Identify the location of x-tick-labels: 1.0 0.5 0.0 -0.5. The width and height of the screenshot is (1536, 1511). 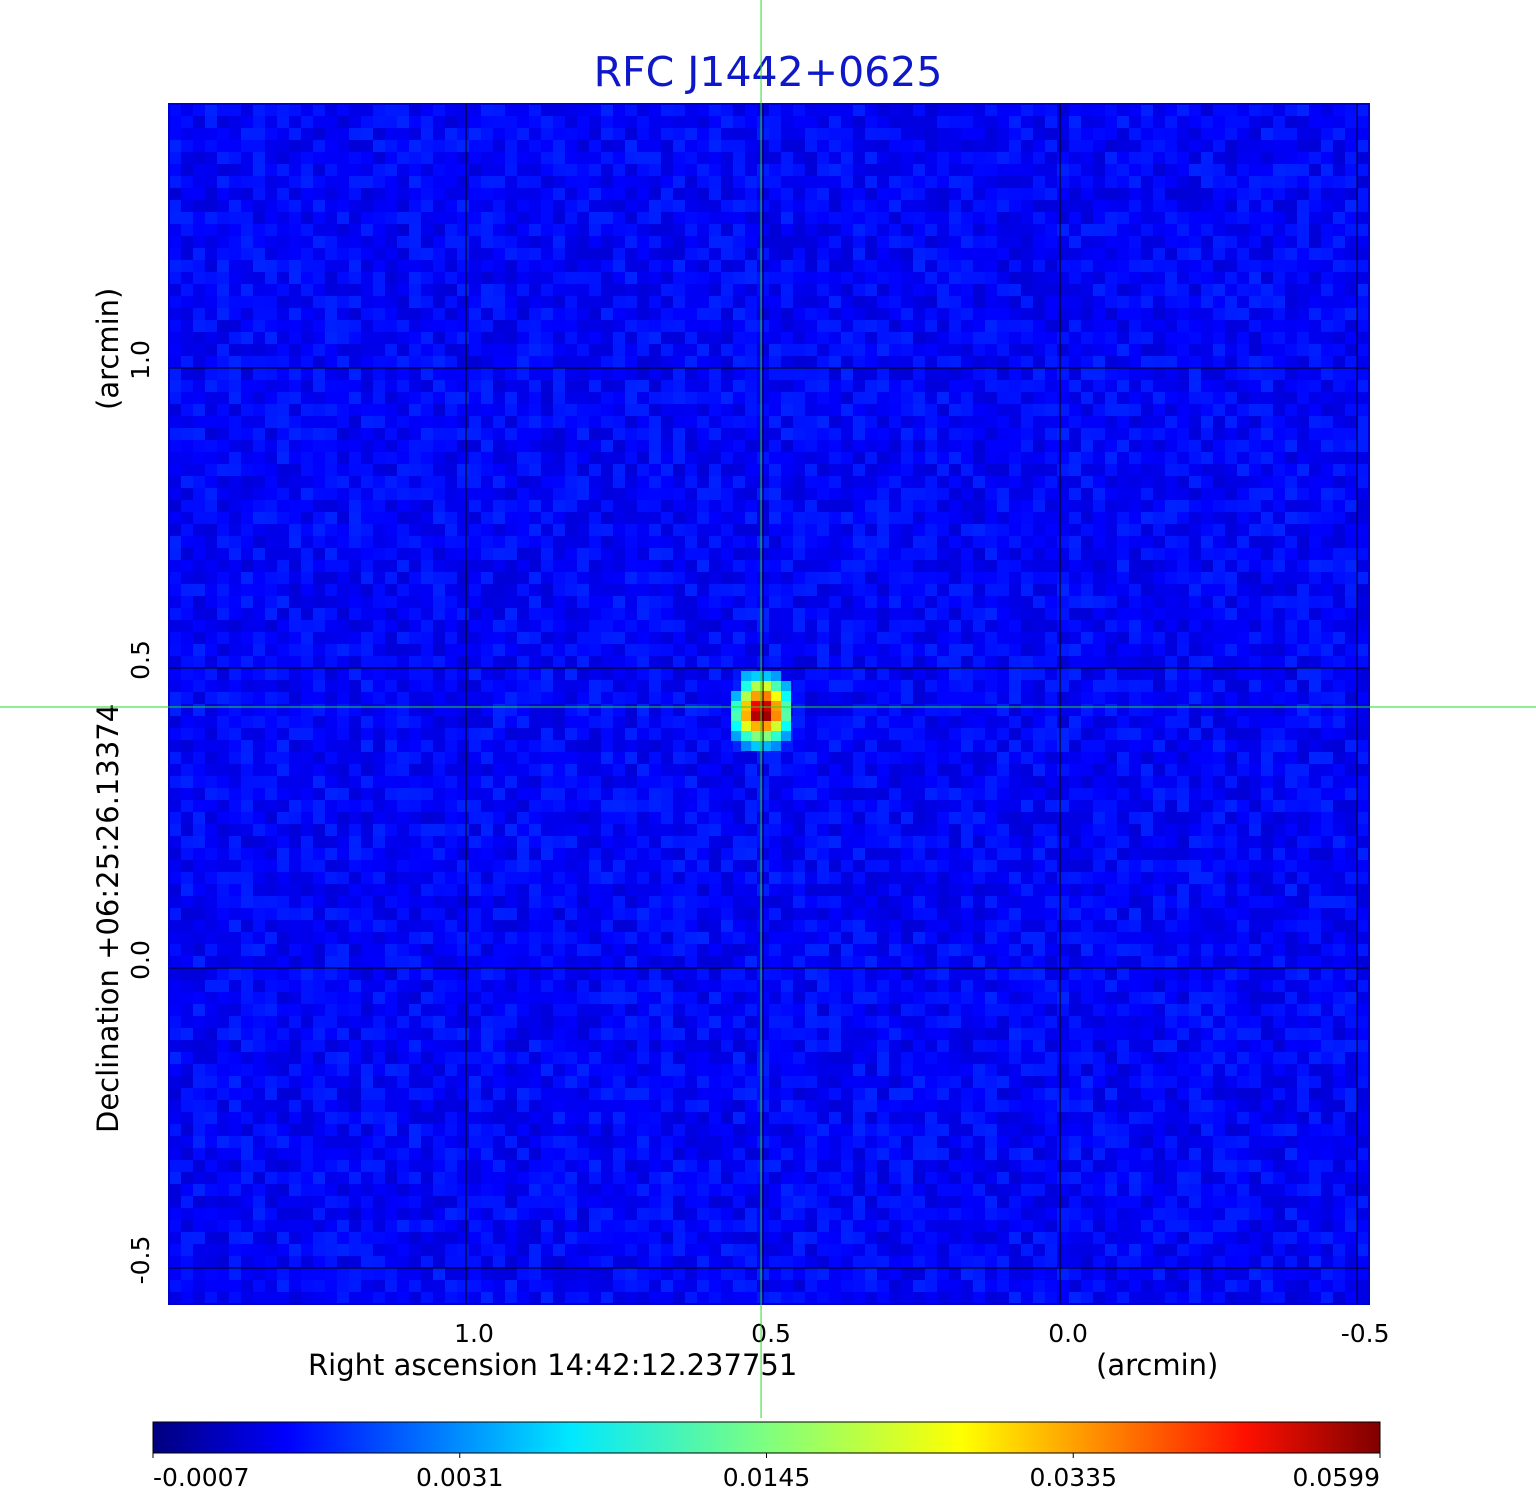
(921, 1333).